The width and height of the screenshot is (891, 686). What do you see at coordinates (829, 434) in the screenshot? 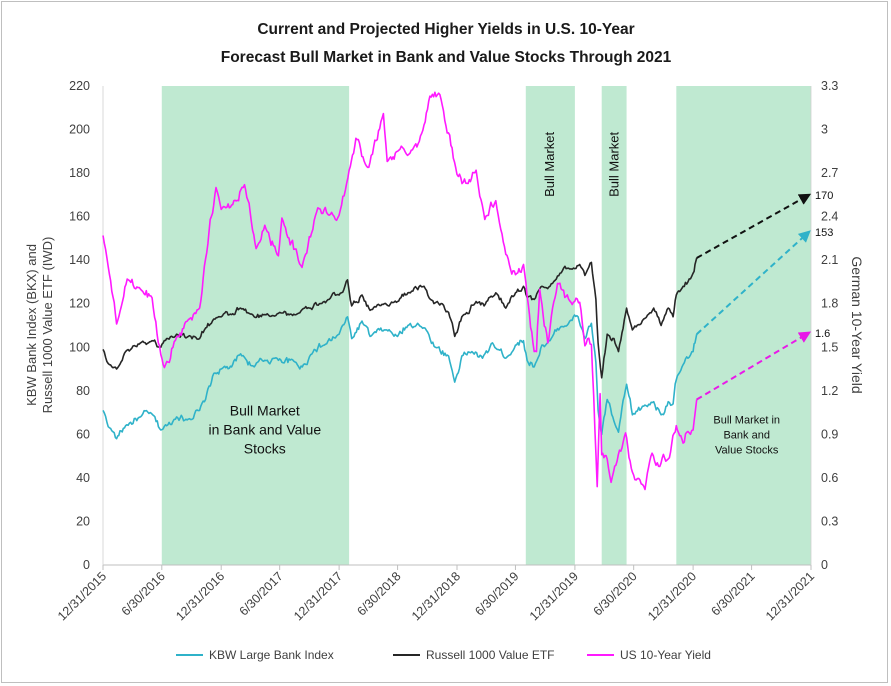
I see `right-tick-label: 0.9` at bounding box center [829, 434].